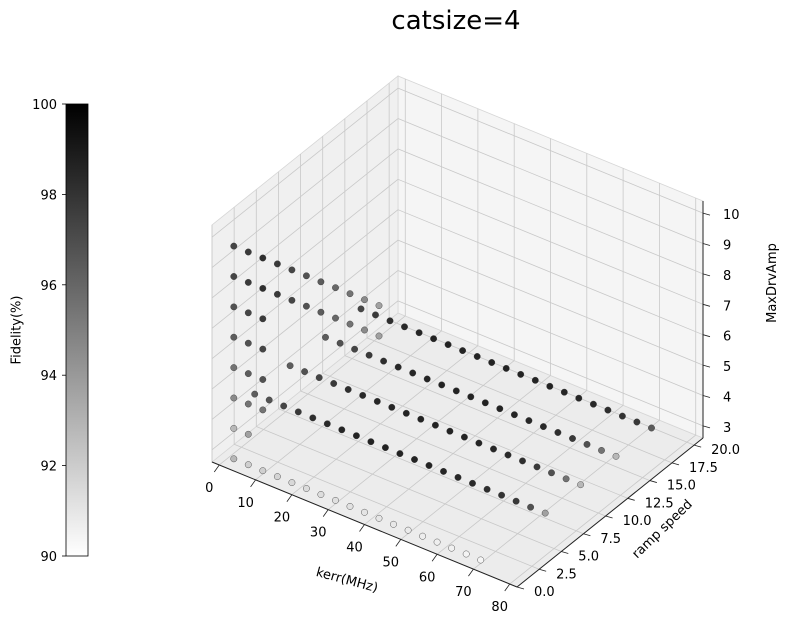 The height and width of the screenshot is (631, 790). What do you see at coordinates (77, 330) in the screenshot?
I see `colorbar-gradient` at bounding box center [77, 330].